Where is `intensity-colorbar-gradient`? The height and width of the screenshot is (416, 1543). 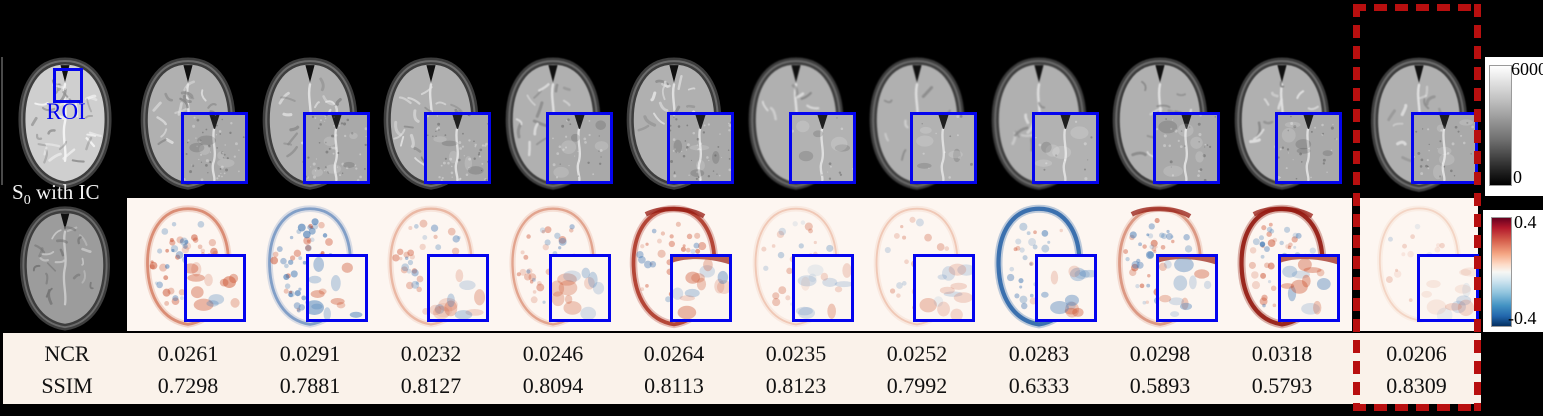 intensity-colorbar-gradient is located at coordinates (1500, 125).